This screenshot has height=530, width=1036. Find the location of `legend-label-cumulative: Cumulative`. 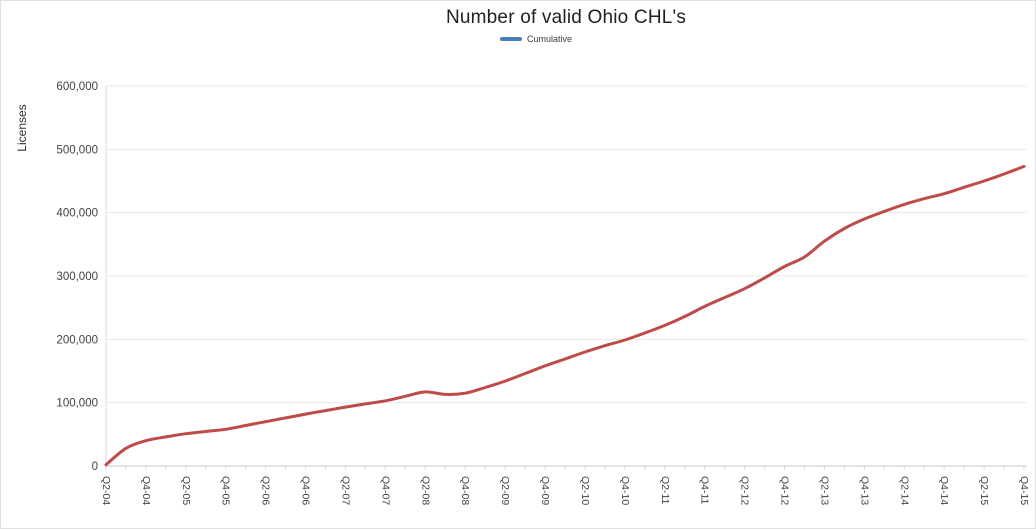

legend-label-cumulative: Cumulative is located at coordinates (549, 39).